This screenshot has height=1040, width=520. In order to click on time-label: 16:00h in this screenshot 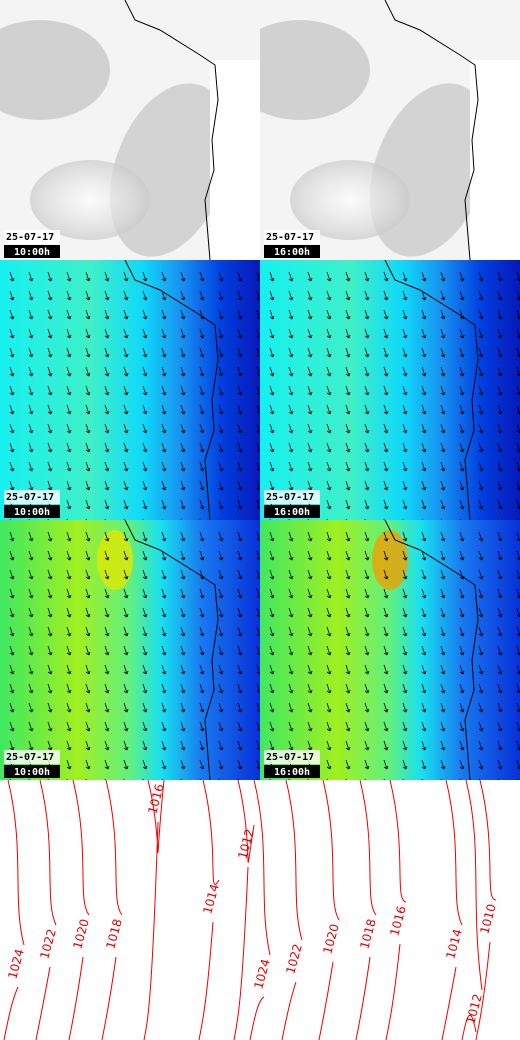, I will do `click(292, 512)`.